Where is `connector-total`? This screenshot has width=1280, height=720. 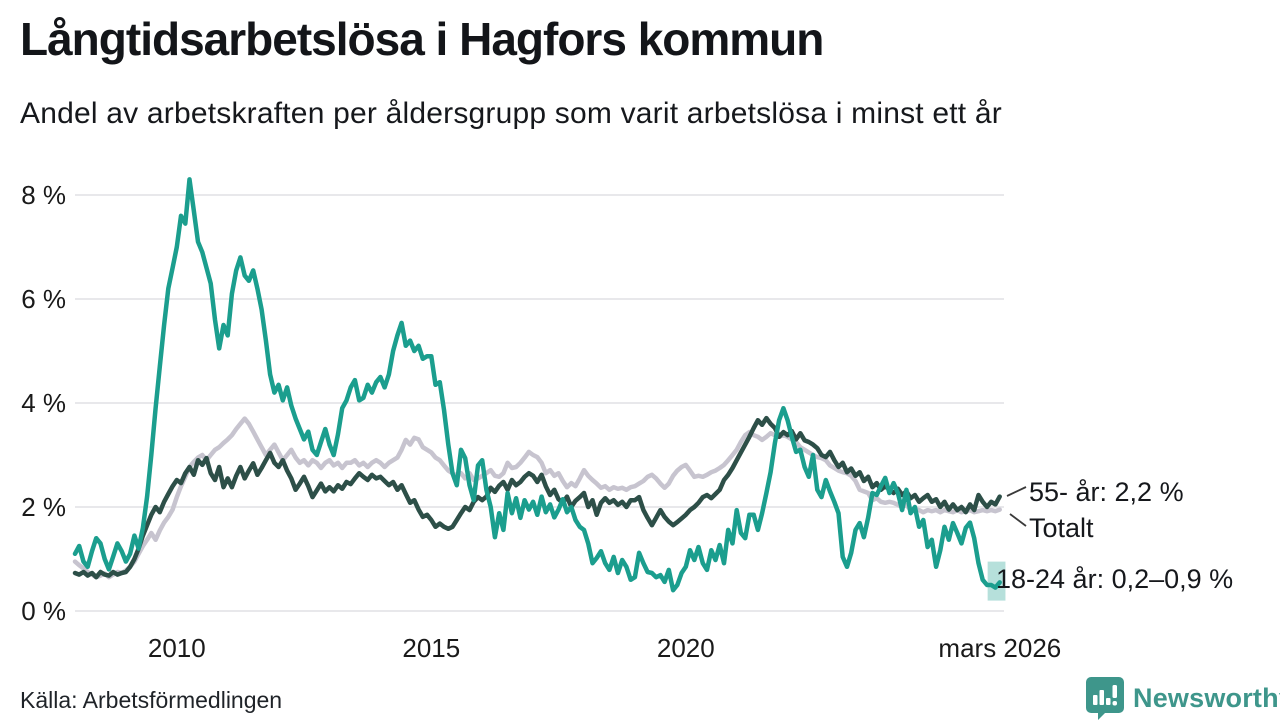 connector-total is located at coordinates (1018, 520).